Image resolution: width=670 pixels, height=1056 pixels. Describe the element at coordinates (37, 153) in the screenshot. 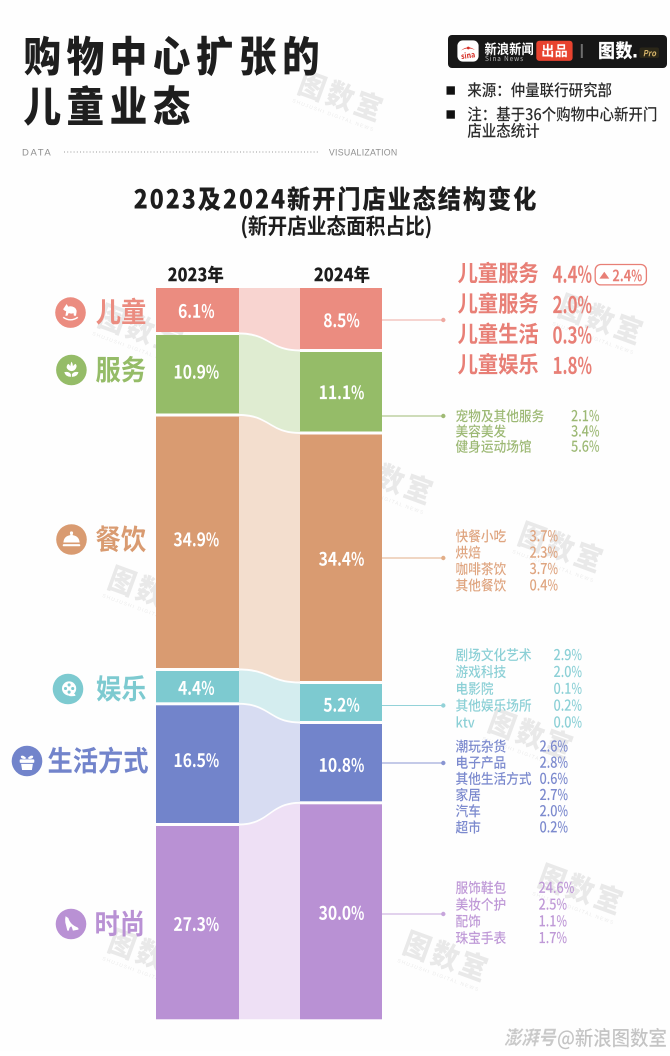

I see `svg-text: DATA` at that location.